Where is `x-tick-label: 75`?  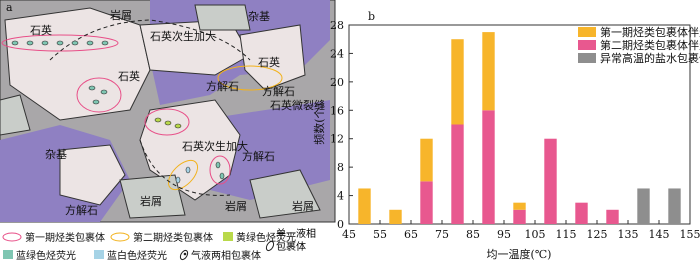
x-tick-label: 75 is located at coordinates (442, 234).